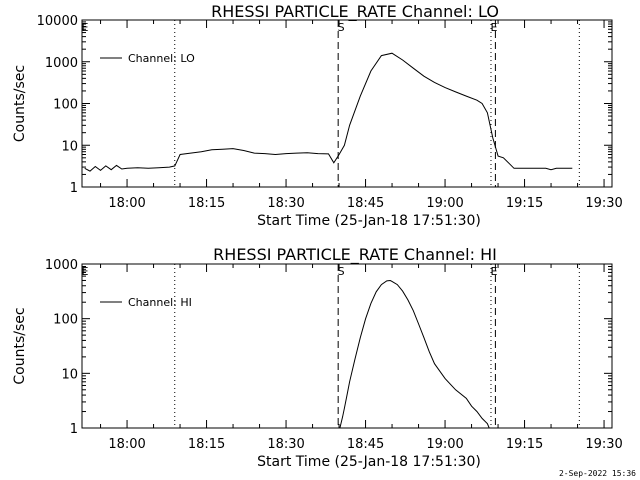  What do you see at coordinates (57, 21) in the screenshot?
I see `y-tick-label: 10000` at bounding box center [57, 21].